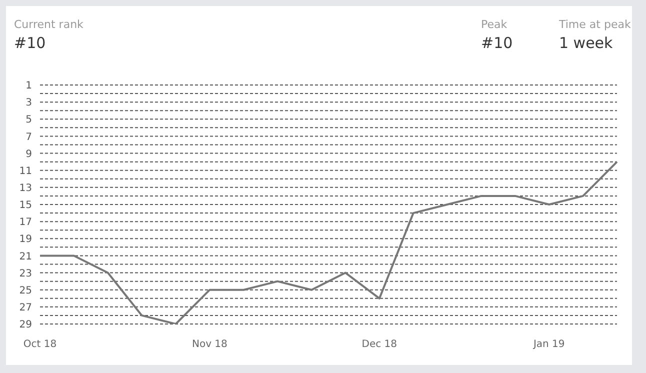 This screenshot has height=373, width=646. What do you see at coordinates (29, 103) in the screenshot?
I see `y-tick-label: 3` at bounding box center [29, 103].